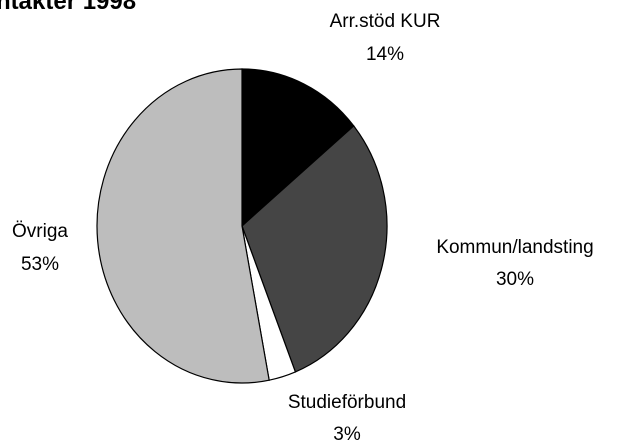  I want to click on chart-title: ntäkter 1998, so click(68, 7).